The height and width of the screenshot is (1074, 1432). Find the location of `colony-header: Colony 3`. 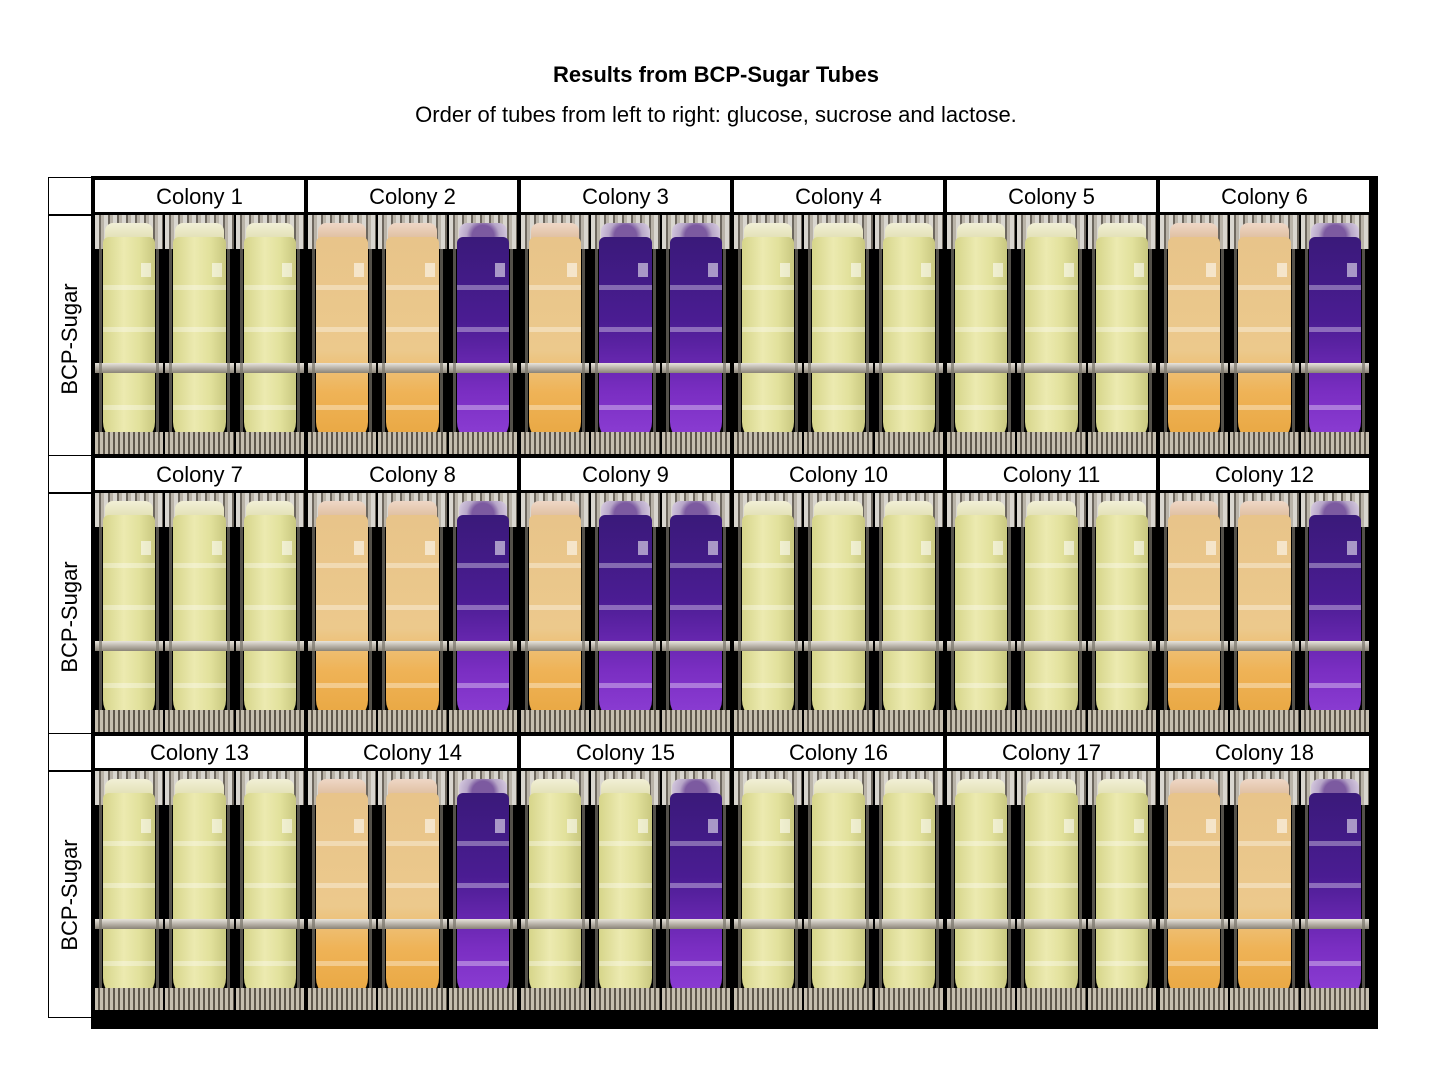

colony-header: Colony 3 is located at coordinates (625, 196).